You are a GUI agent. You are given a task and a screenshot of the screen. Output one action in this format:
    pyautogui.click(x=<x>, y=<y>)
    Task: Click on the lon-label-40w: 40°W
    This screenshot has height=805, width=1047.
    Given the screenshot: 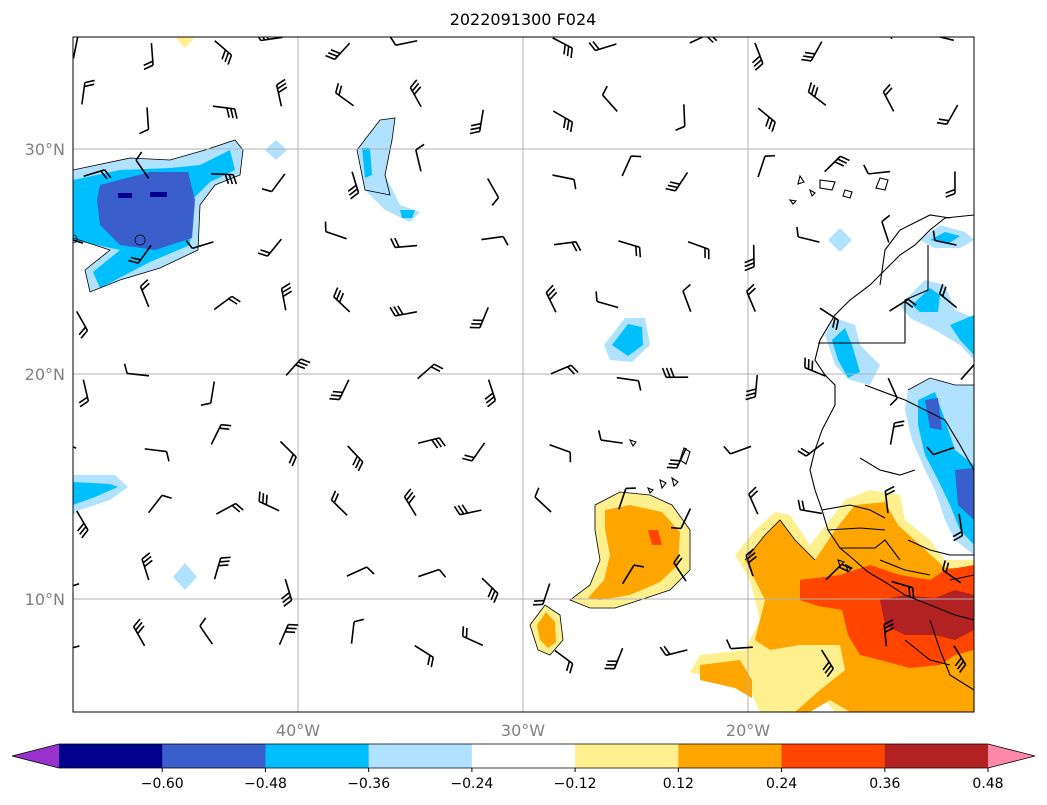 What is the action you would take?
    pyautogui.click(x=298, y=730)
    